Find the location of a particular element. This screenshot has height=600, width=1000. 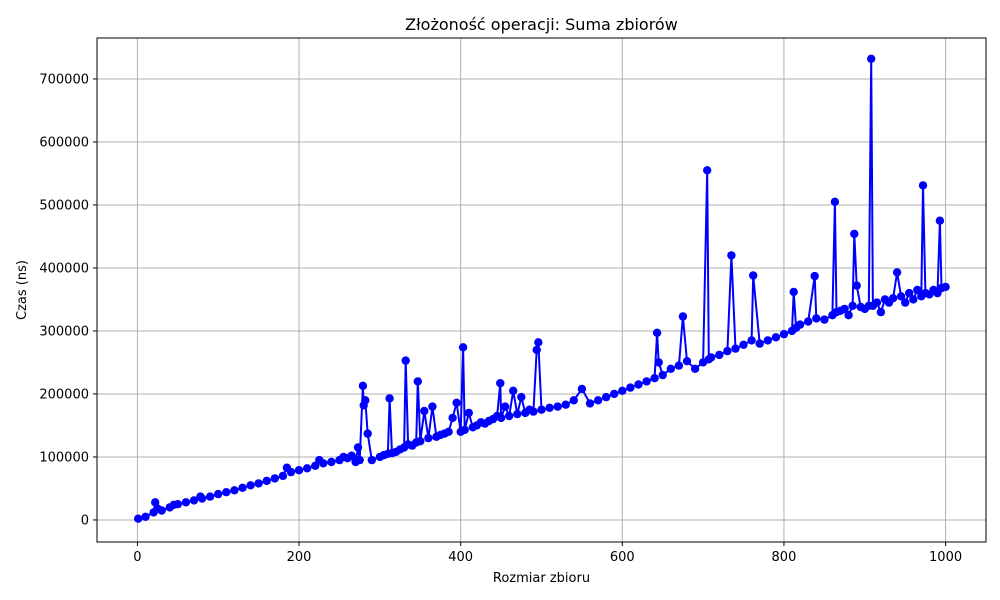

x-tick-label: 0 is located at coordinates (137, 557).